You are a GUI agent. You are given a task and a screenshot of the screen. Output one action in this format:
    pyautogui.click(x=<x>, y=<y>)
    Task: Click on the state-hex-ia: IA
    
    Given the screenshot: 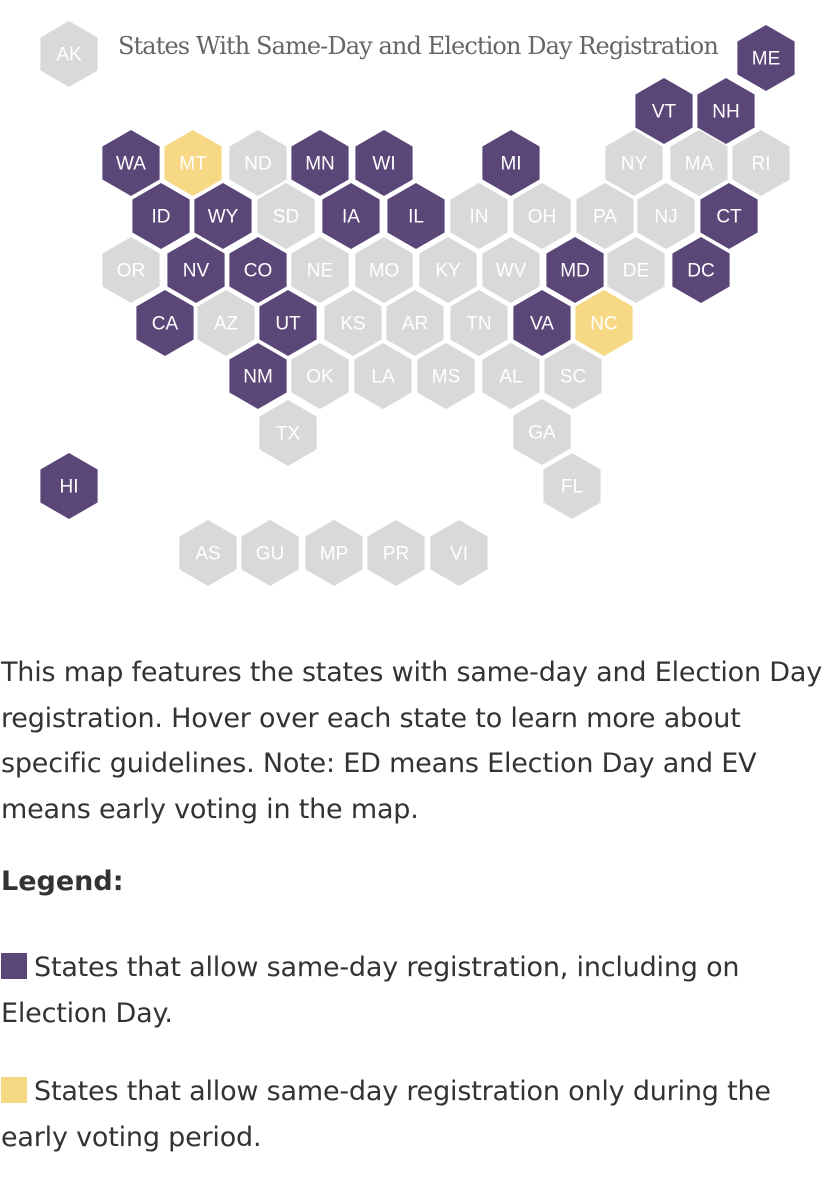 What is the action you would take?
    pyautogui.click(x=351, y=216)
    